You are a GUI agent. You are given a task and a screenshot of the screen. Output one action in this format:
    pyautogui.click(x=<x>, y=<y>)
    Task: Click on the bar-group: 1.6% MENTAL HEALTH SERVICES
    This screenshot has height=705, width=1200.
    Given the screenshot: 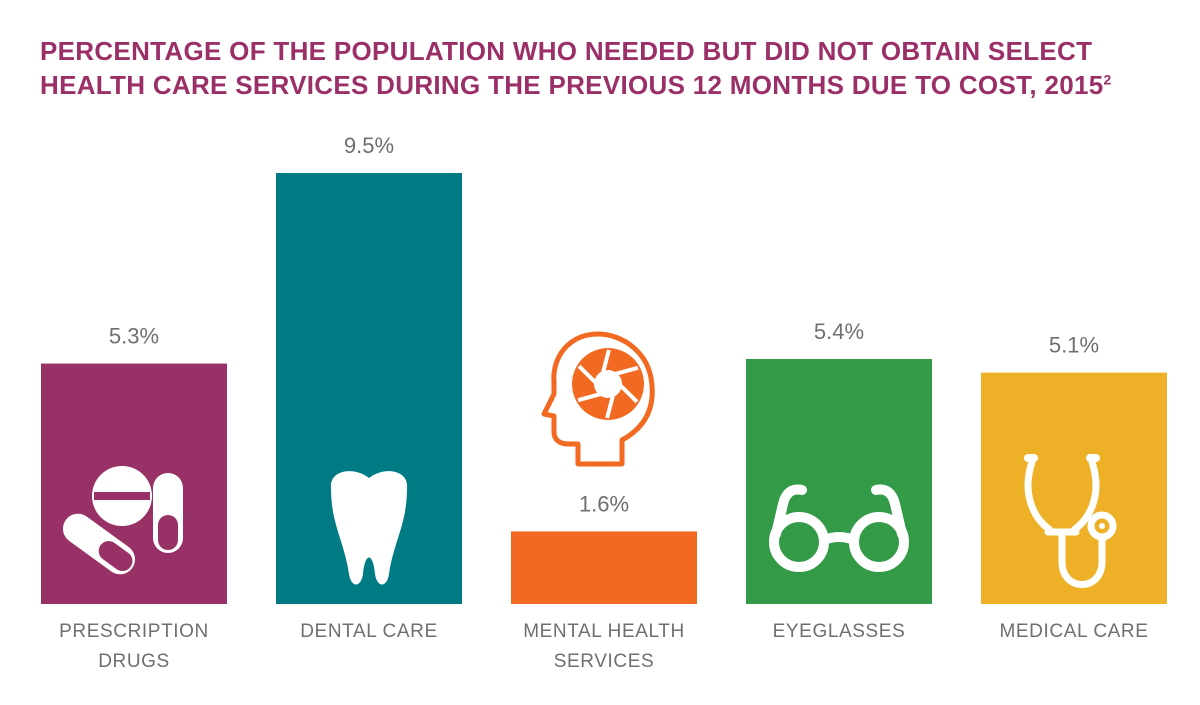 What is the action you would take?
    pyautogui.click(x=604, y=501)
    